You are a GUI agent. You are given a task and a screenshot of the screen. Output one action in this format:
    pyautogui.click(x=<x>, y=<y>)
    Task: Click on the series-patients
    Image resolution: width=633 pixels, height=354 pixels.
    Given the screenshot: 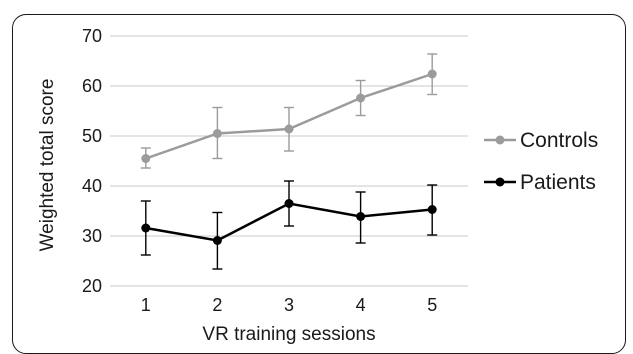 What is the action you would take?
    pyautogui.click(x=289, y=225)
    